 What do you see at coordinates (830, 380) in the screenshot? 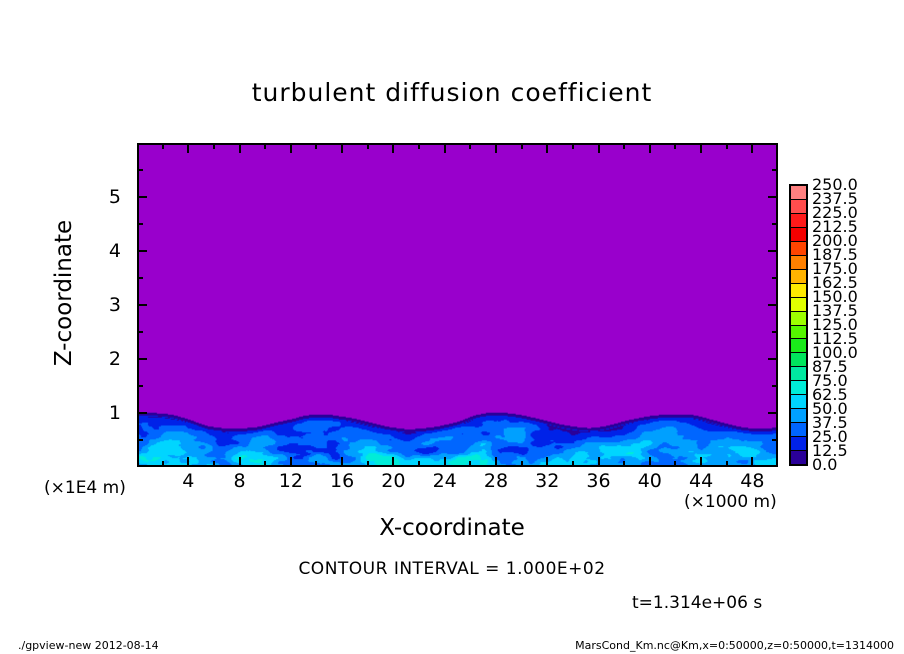
I see `colorbar-tick-label: 75.0` at bounding box center [830, 380].